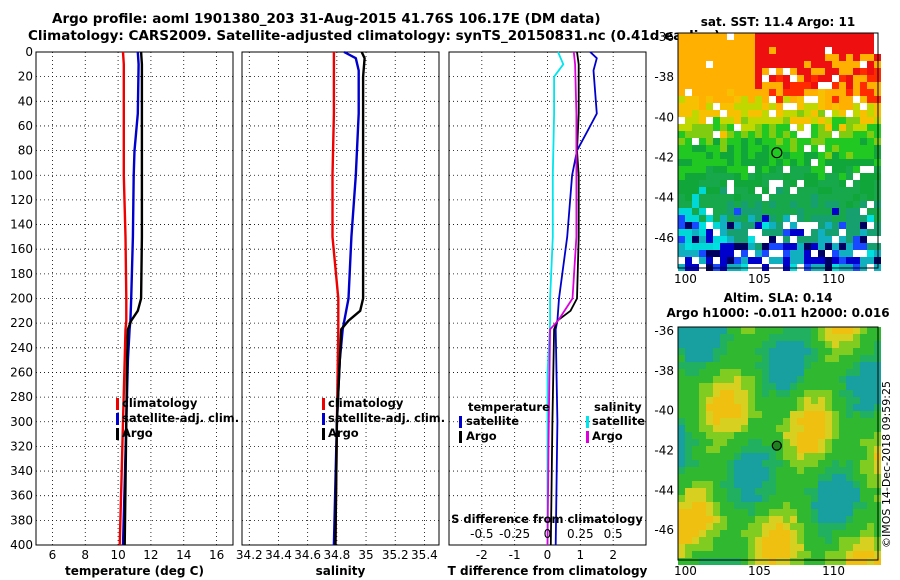 The width and height of the screenshot is (900, 580). I want to click on diff-legend-salinity-swatch, so click(587, 422).